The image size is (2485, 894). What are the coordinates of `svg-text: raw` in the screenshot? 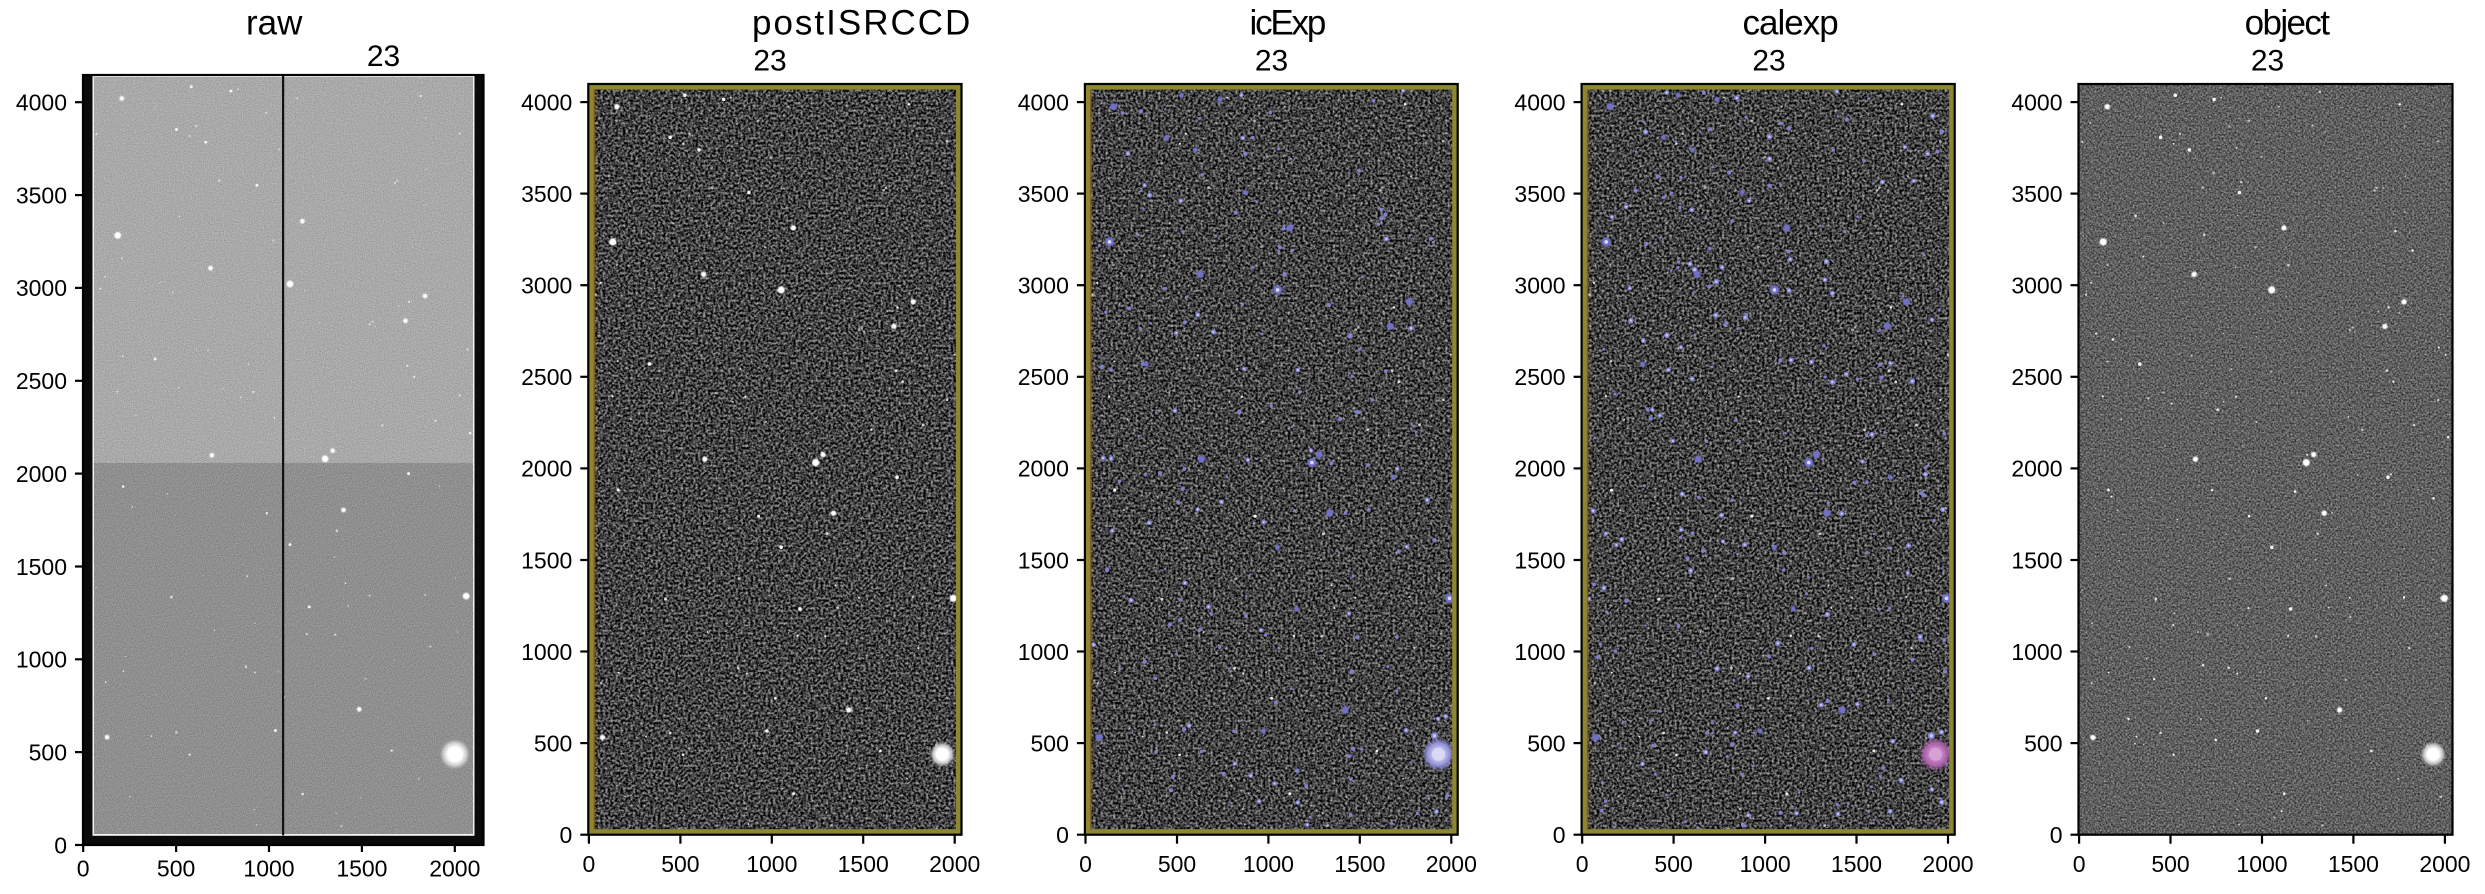 It's located at (274, 22).